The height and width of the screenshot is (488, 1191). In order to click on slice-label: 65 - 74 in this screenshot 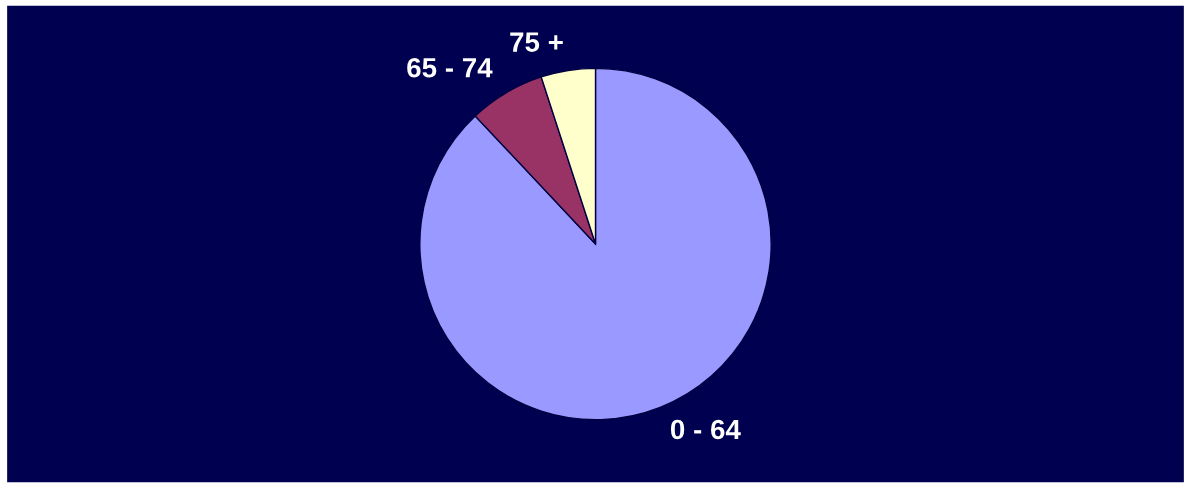, I will do `click(450, 67)`.